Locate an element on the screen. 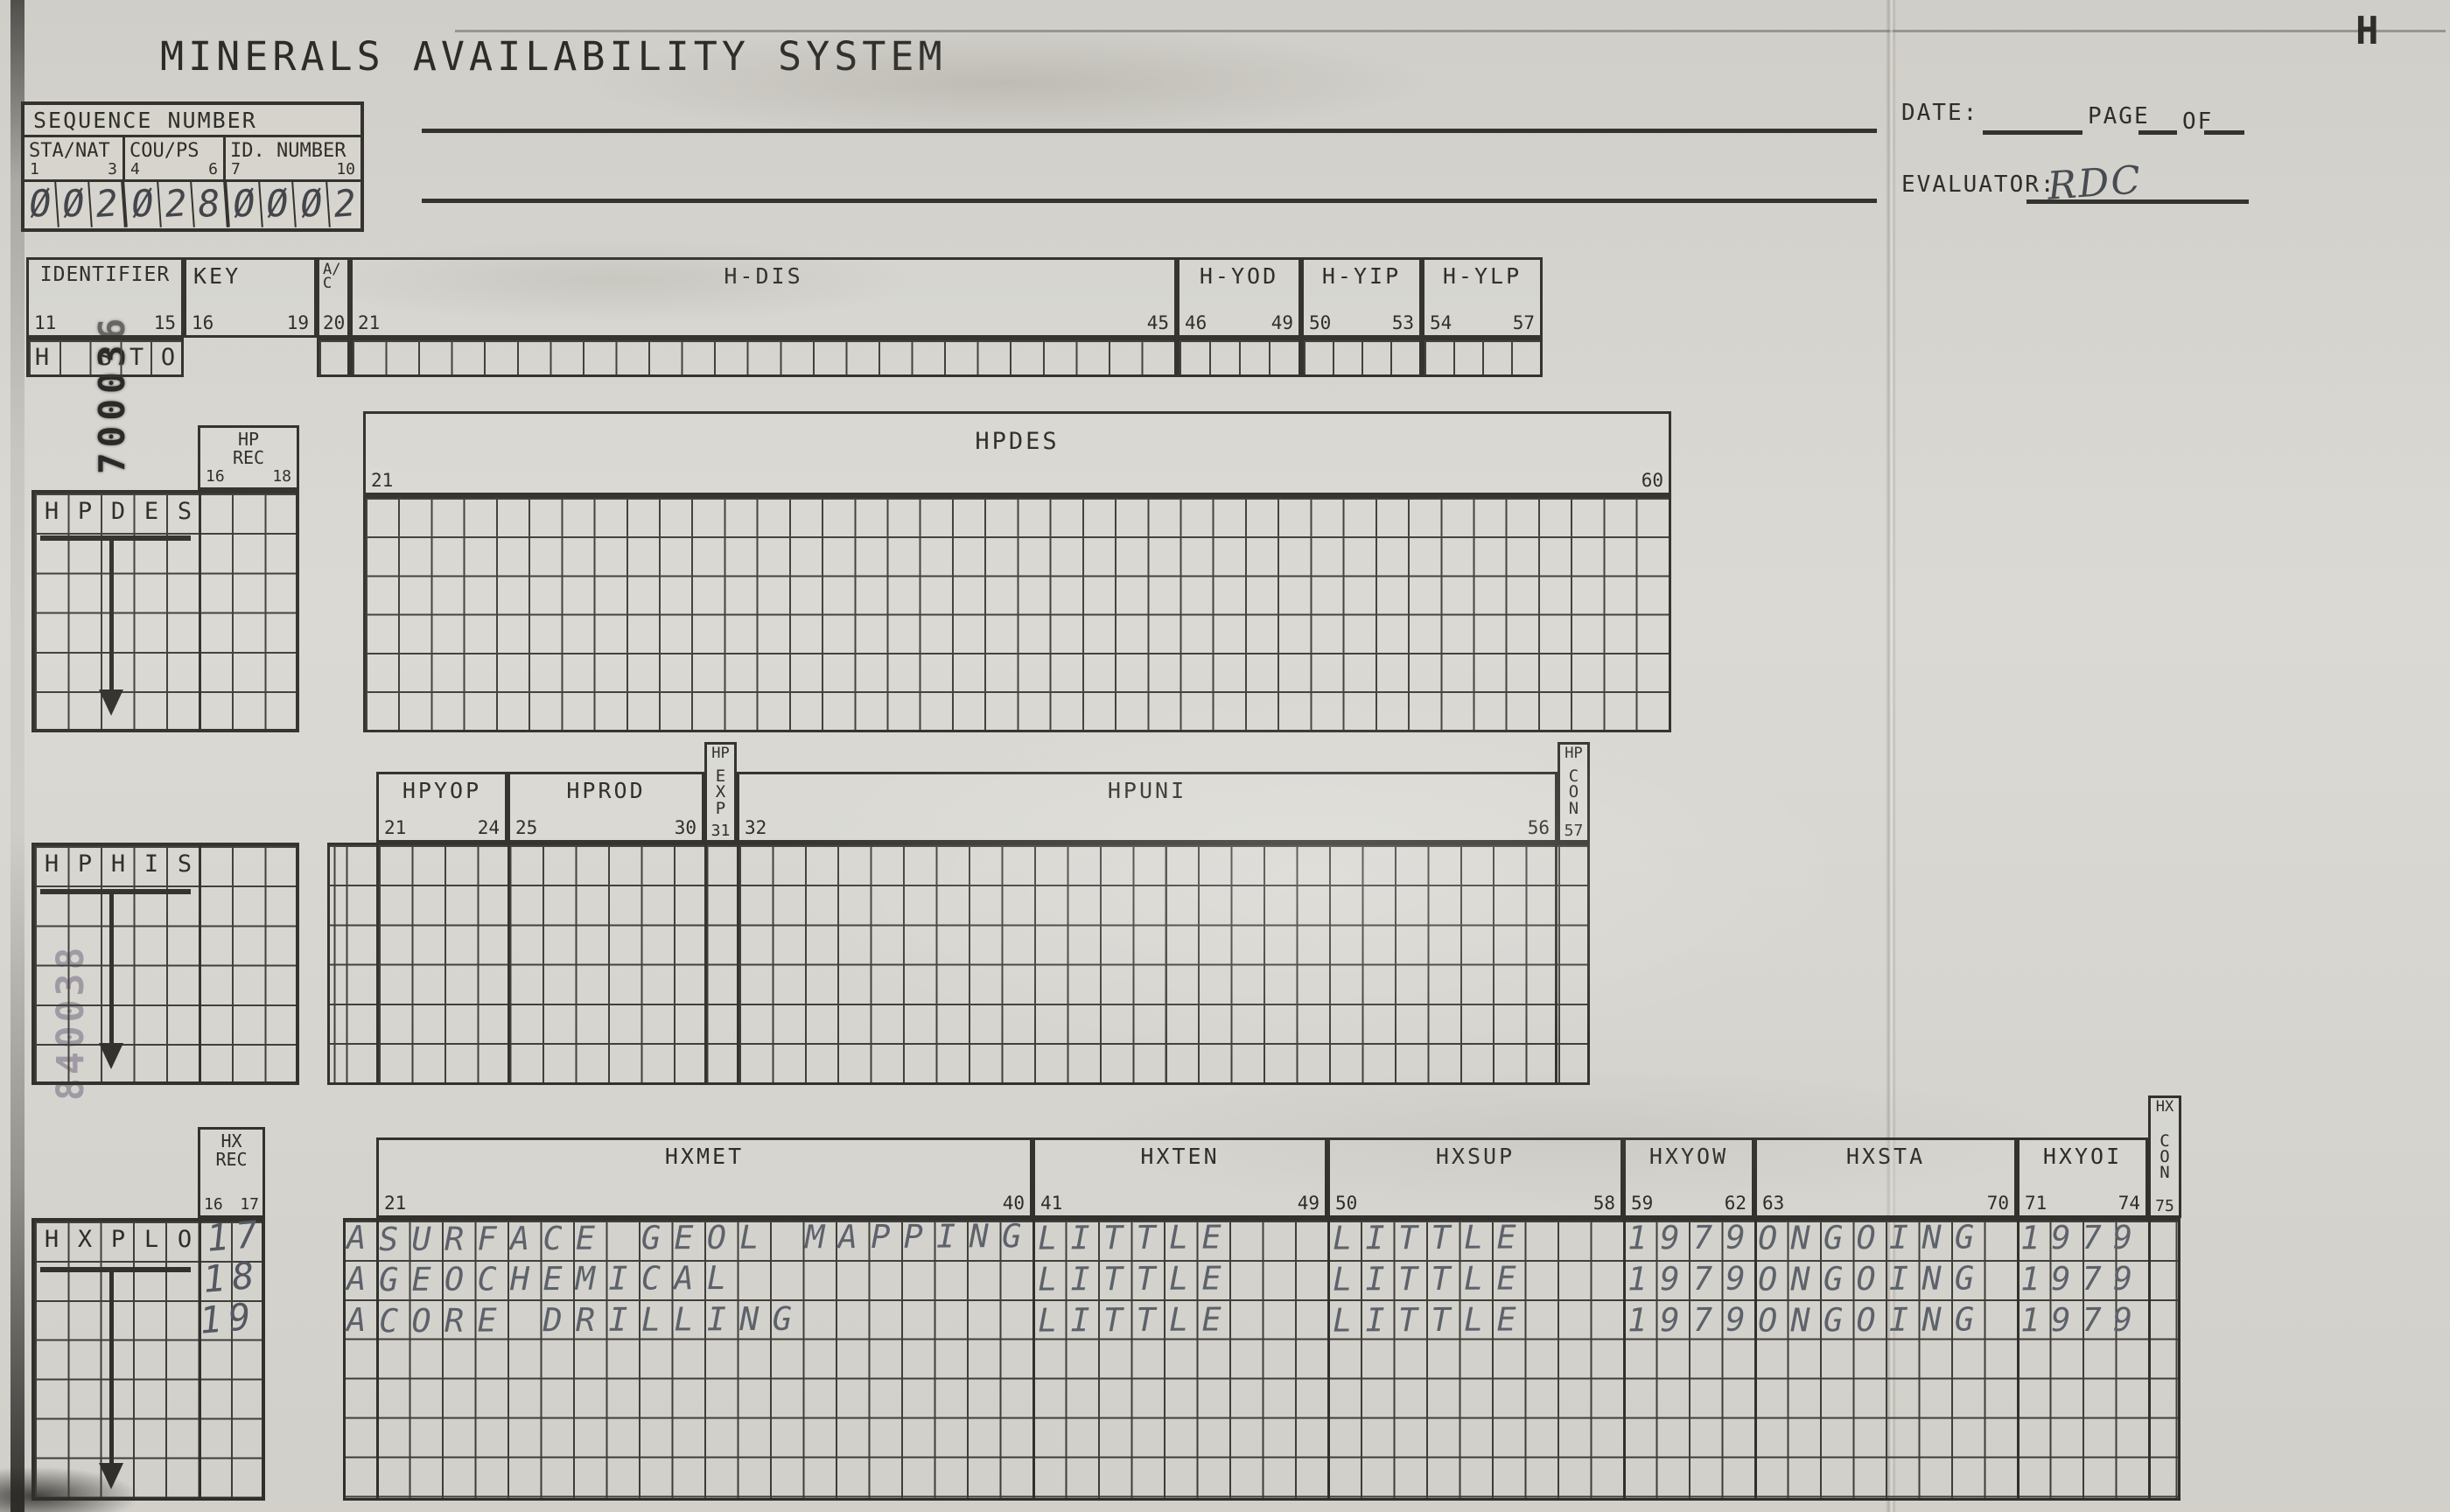  field-label: HXYOI is located at coordinates (2082, 1156).